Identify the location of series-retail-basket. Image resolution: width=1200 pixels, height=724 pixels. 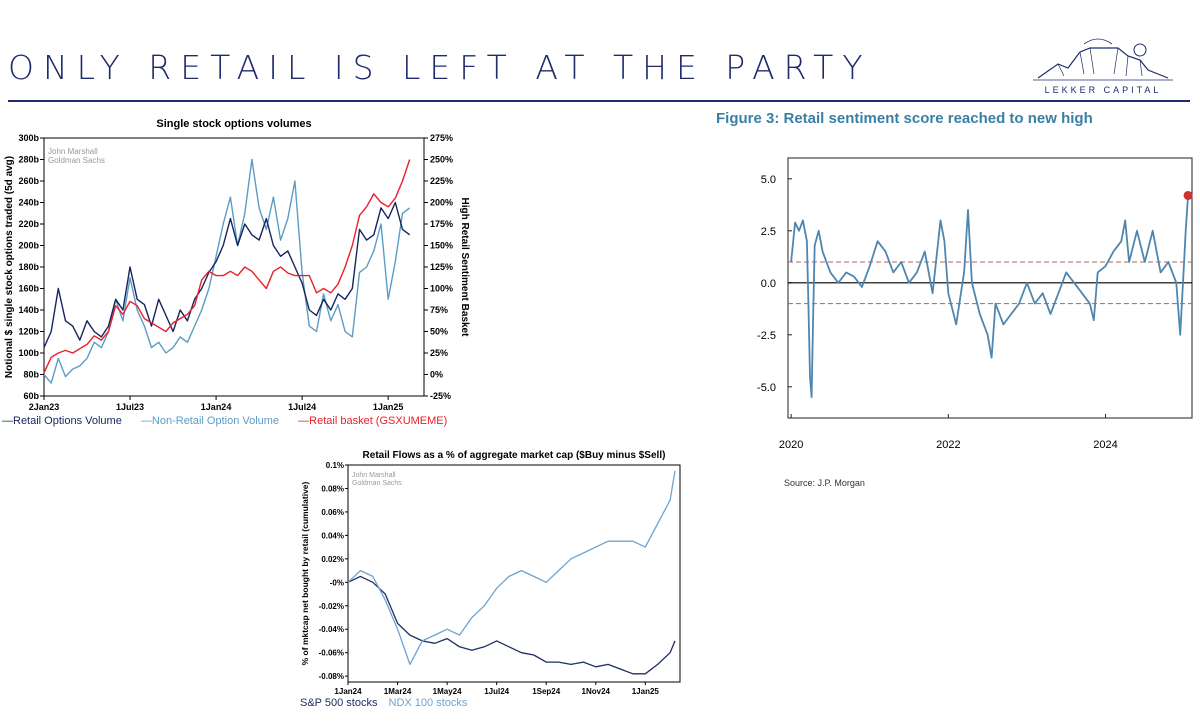
(227, 266).